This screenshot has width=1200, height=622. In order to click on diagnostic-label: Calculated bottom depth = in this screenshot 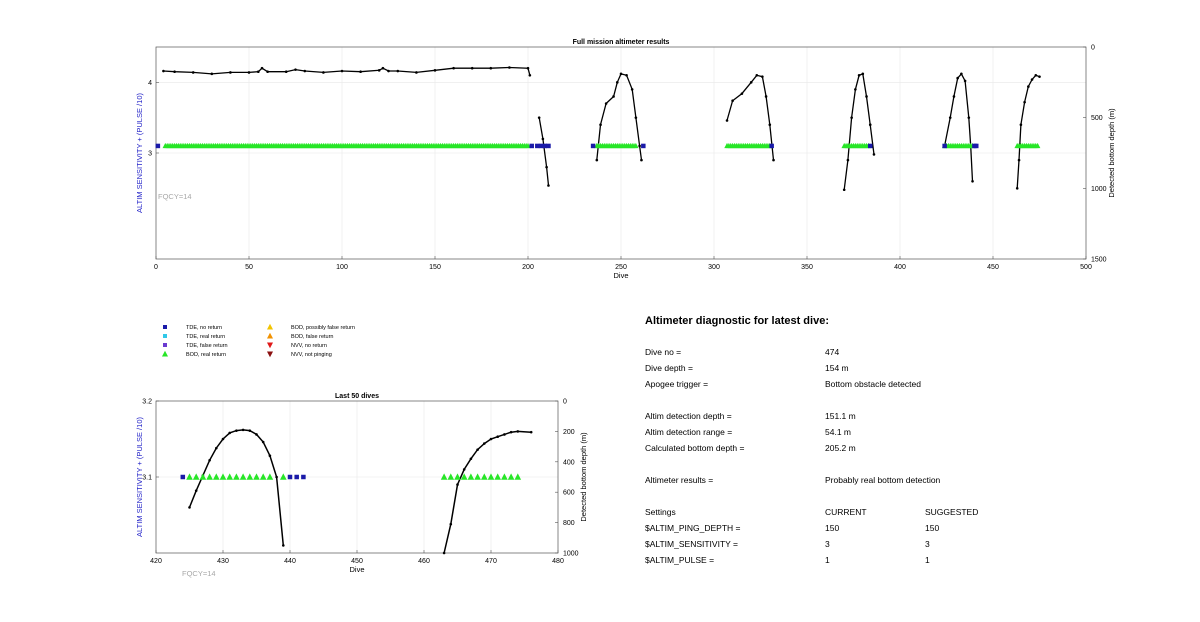, I will do `click(695, 448)`.